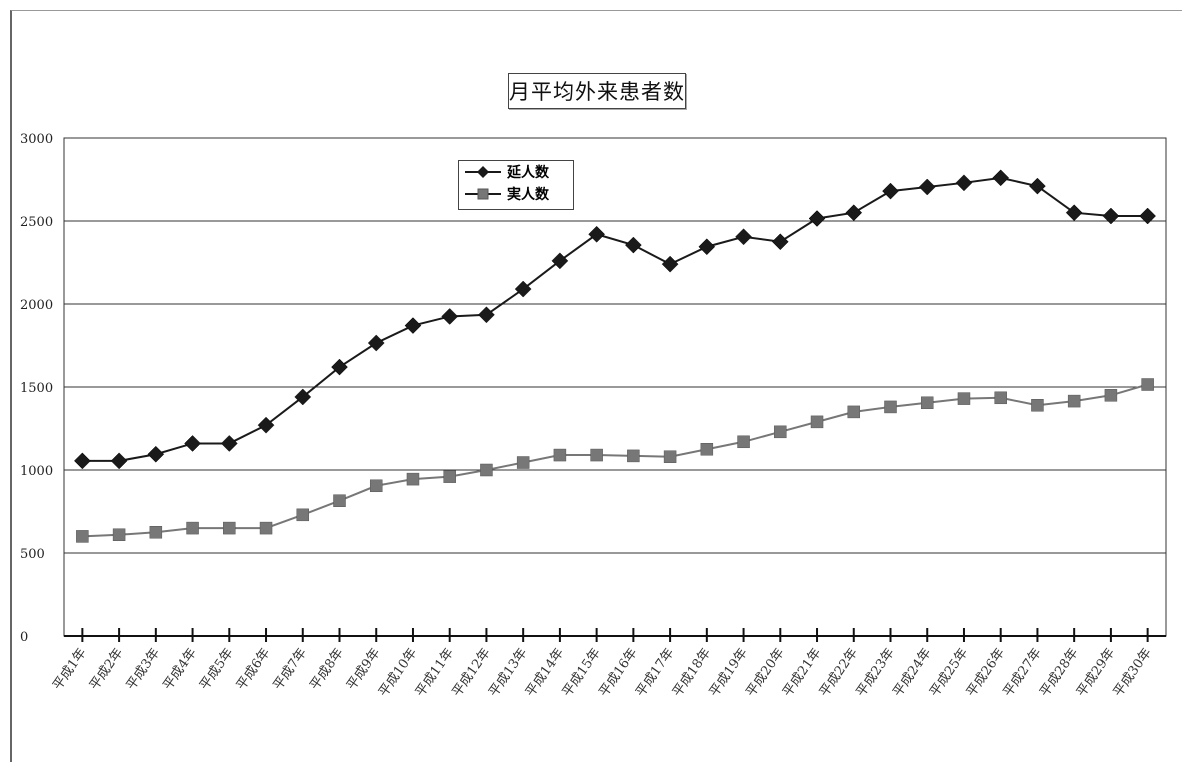 Image resolution: width=1184 pixels, height=764 pixels. Describe the element at coordinates (36, 471) in the screenshot. I see `y-tick-label: 1000` at that location.